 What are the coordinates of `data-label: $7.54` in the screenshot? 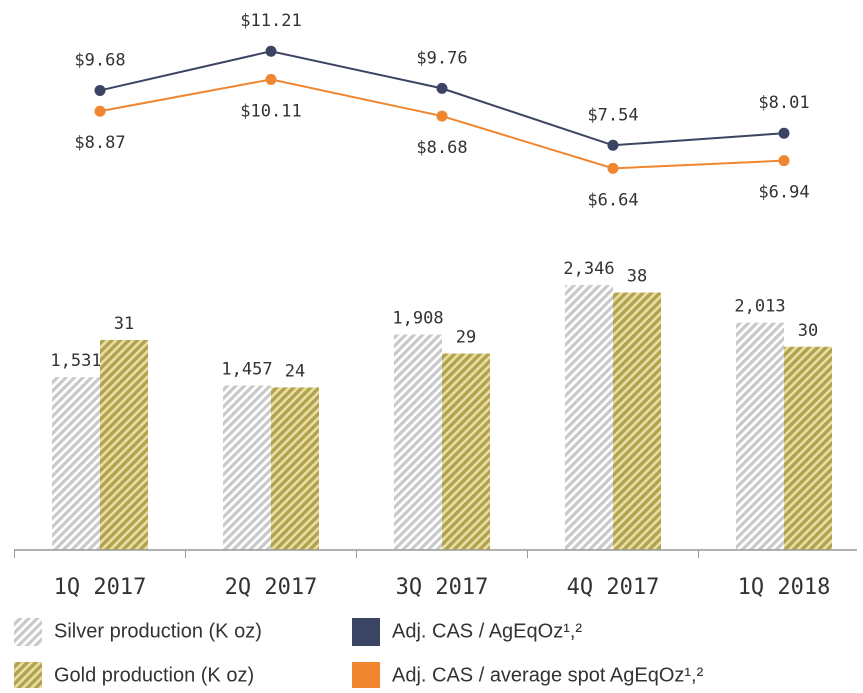 It's located at (612, 115).